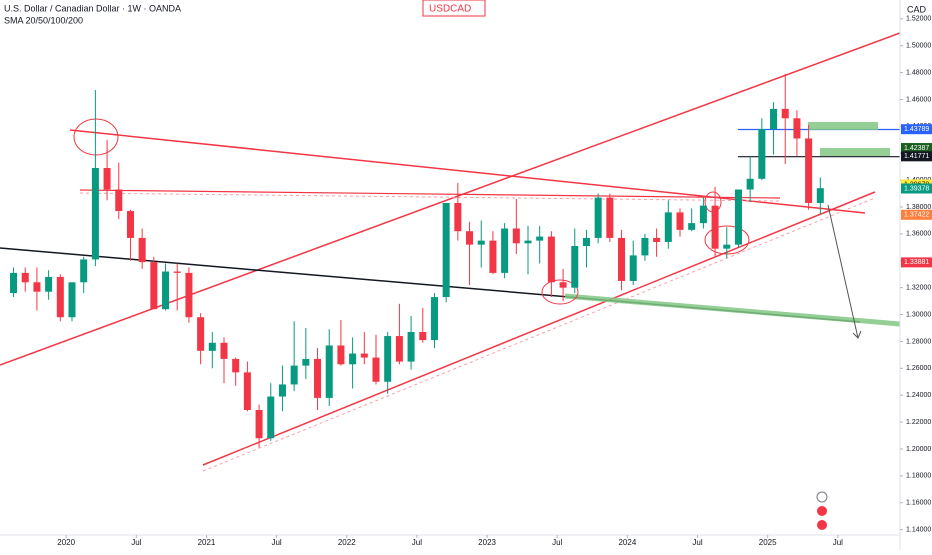 This screenshot has width=932, height=555. Describe the element at coordinates (487, 542) in the screenshot. I see `x-tick-label: 2023` at that location.